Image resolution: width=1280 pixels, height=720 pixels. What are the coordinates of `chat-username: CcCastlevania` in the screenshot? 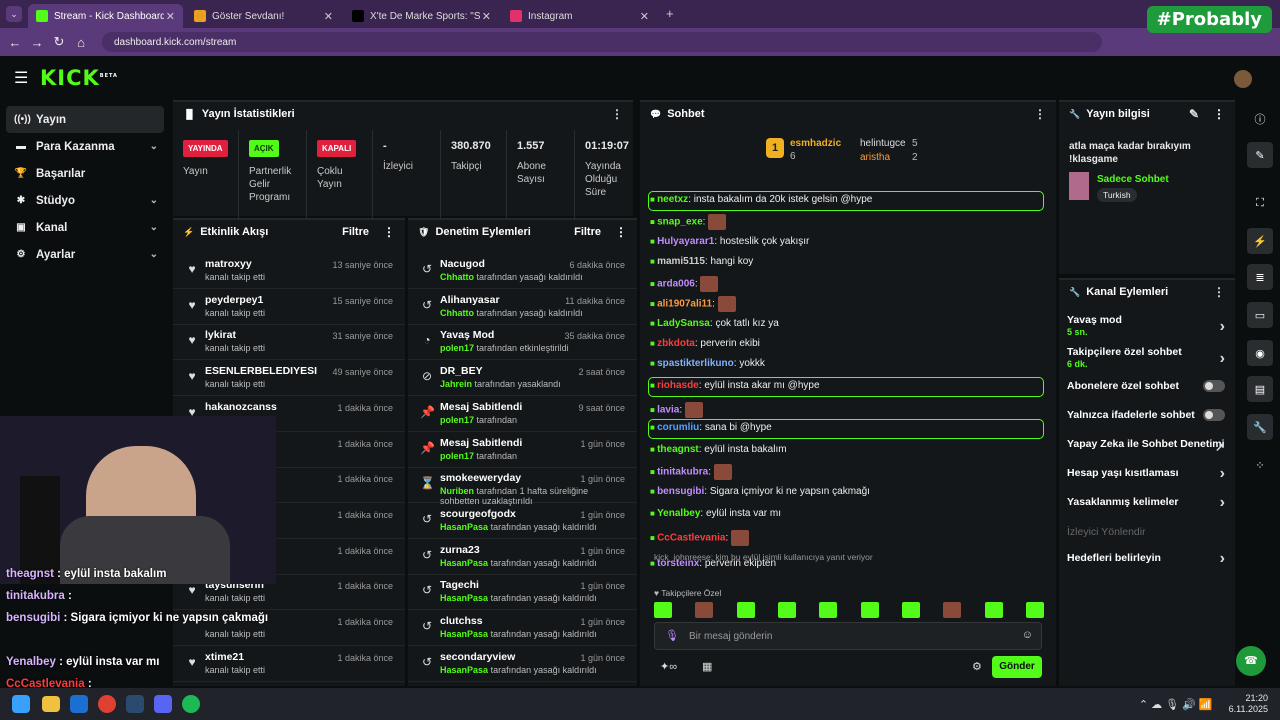 It's located at (691, 538).